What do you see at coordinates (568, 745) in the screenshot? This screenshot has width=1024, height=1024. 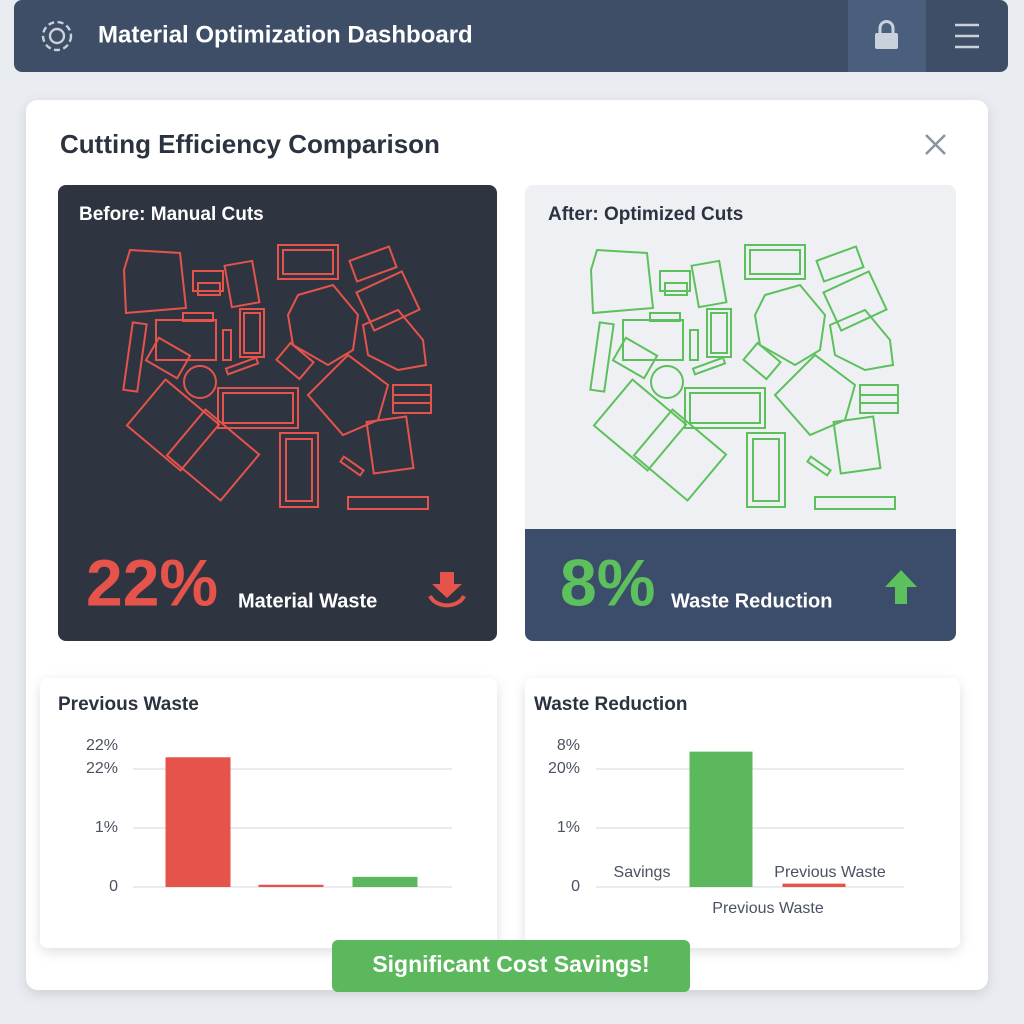 I see `y-tick-label: 8%` at bounding box center [568, 745].